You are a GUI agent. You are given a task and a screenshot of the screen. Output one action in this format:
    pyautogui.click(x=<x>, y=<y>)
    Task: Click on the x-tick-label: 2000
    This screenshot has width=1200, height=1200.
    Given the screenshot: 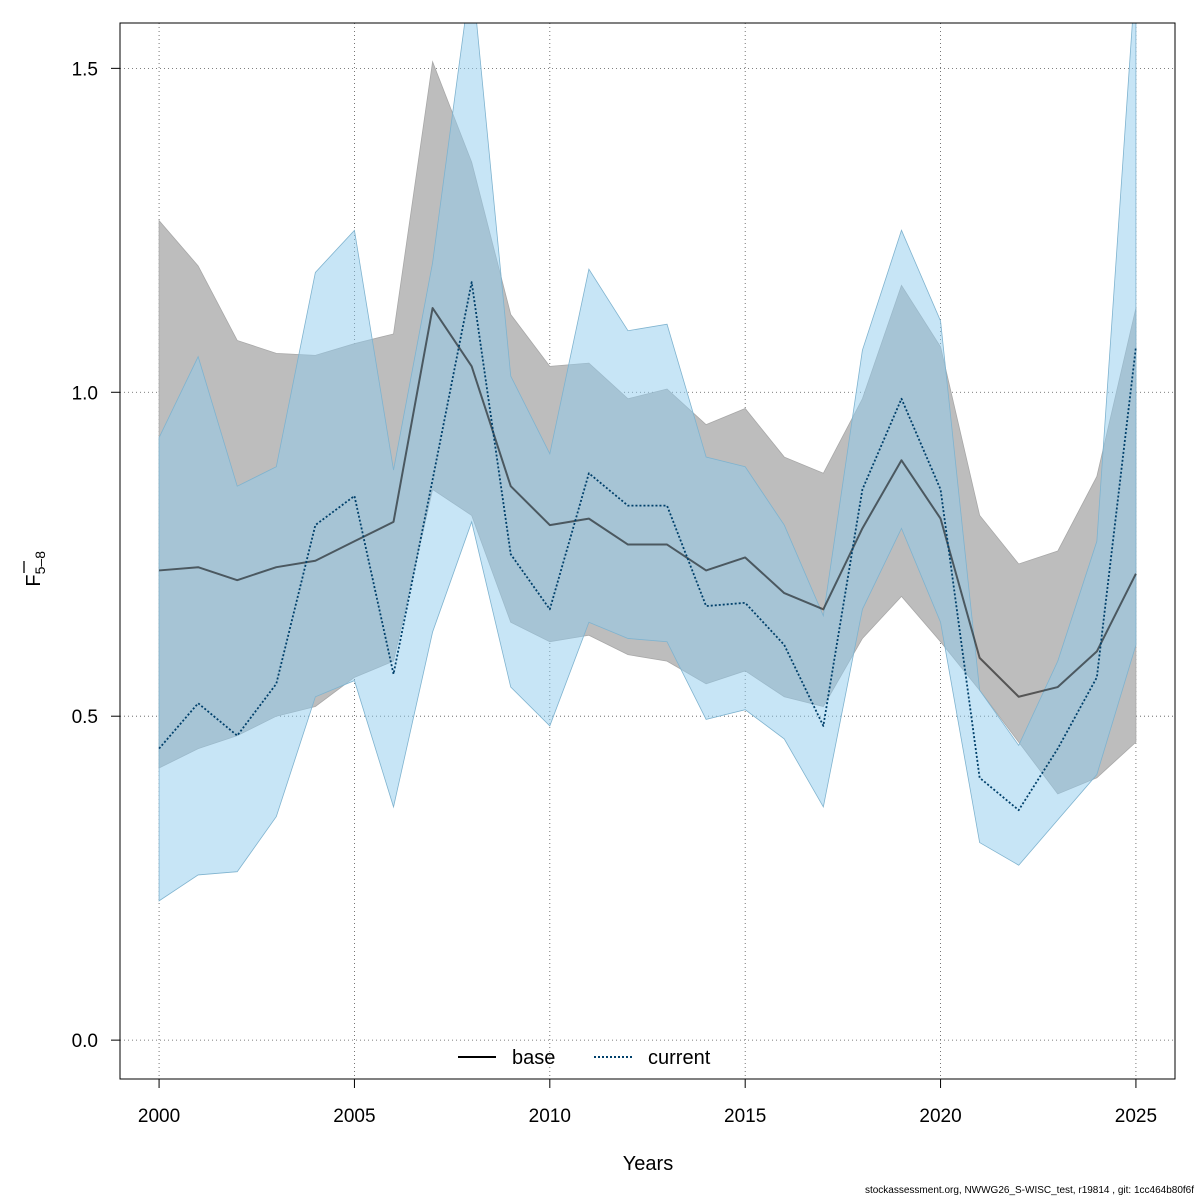 What is the action you would take?
    pyautogui.click(x=159, y=1116)
    